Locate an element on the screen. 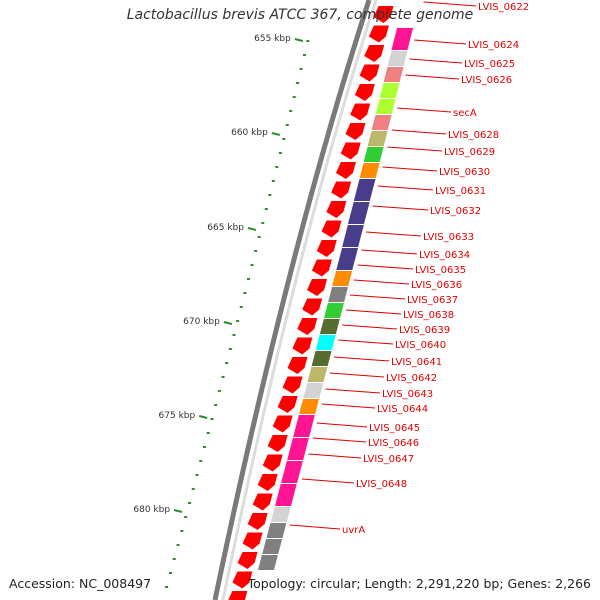  gene-label: LVIS_0635 is located at coordinates (440, 270).